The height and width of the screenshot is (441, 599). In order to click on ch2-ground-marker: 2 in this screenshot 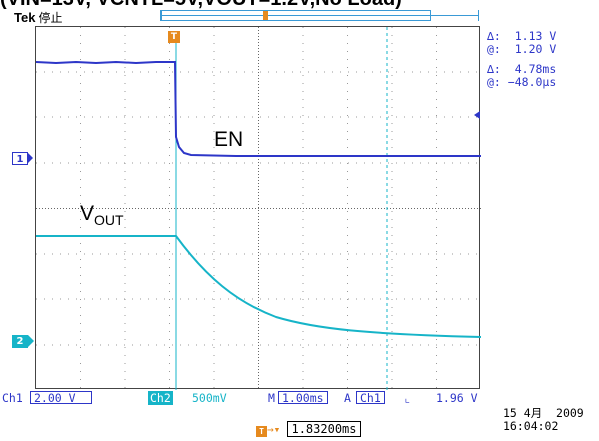, I will do `click(23, 341)`.